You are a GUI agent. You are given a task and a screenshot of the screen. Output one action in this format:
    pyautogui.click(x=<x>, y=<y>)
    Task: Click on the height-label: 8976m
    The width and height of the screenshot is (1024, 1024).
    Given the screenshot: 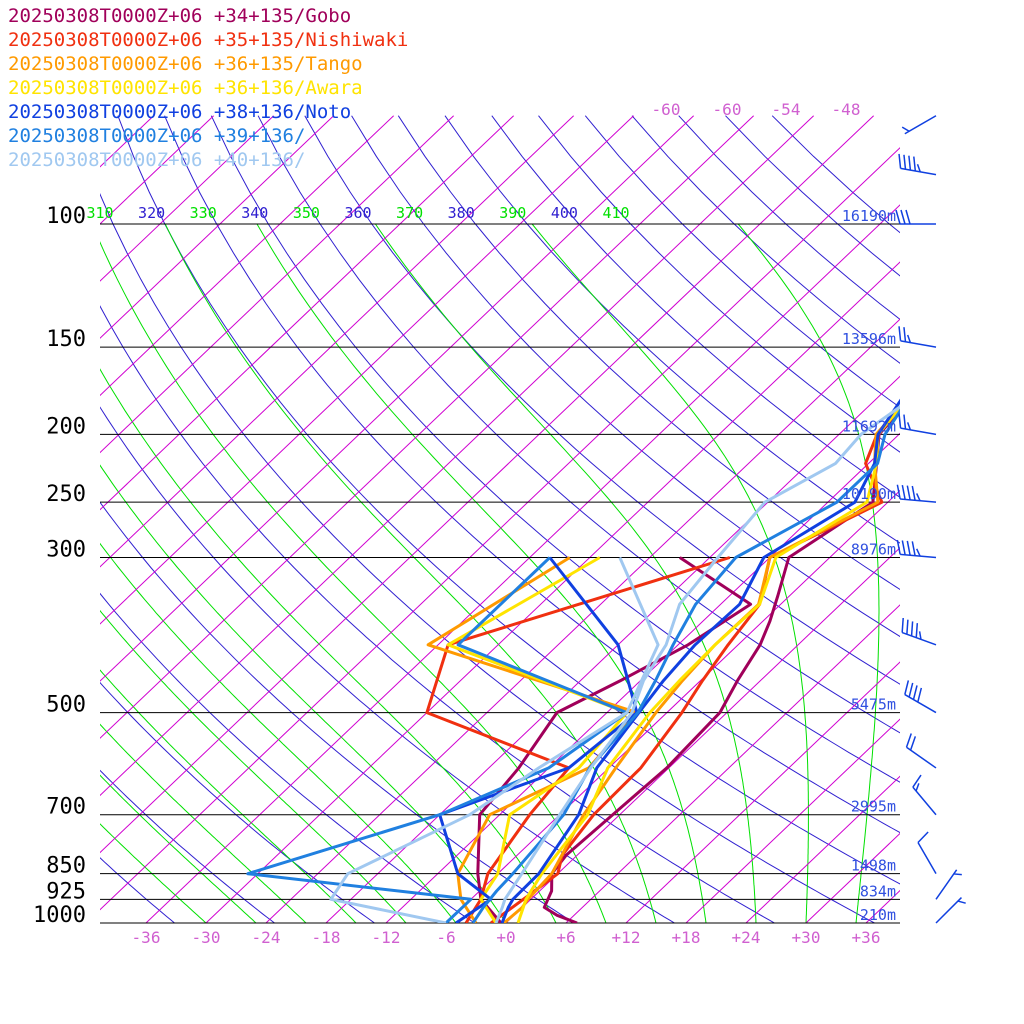 What is the action you would take?
    pyautogui.click(x=873, y=550)
    